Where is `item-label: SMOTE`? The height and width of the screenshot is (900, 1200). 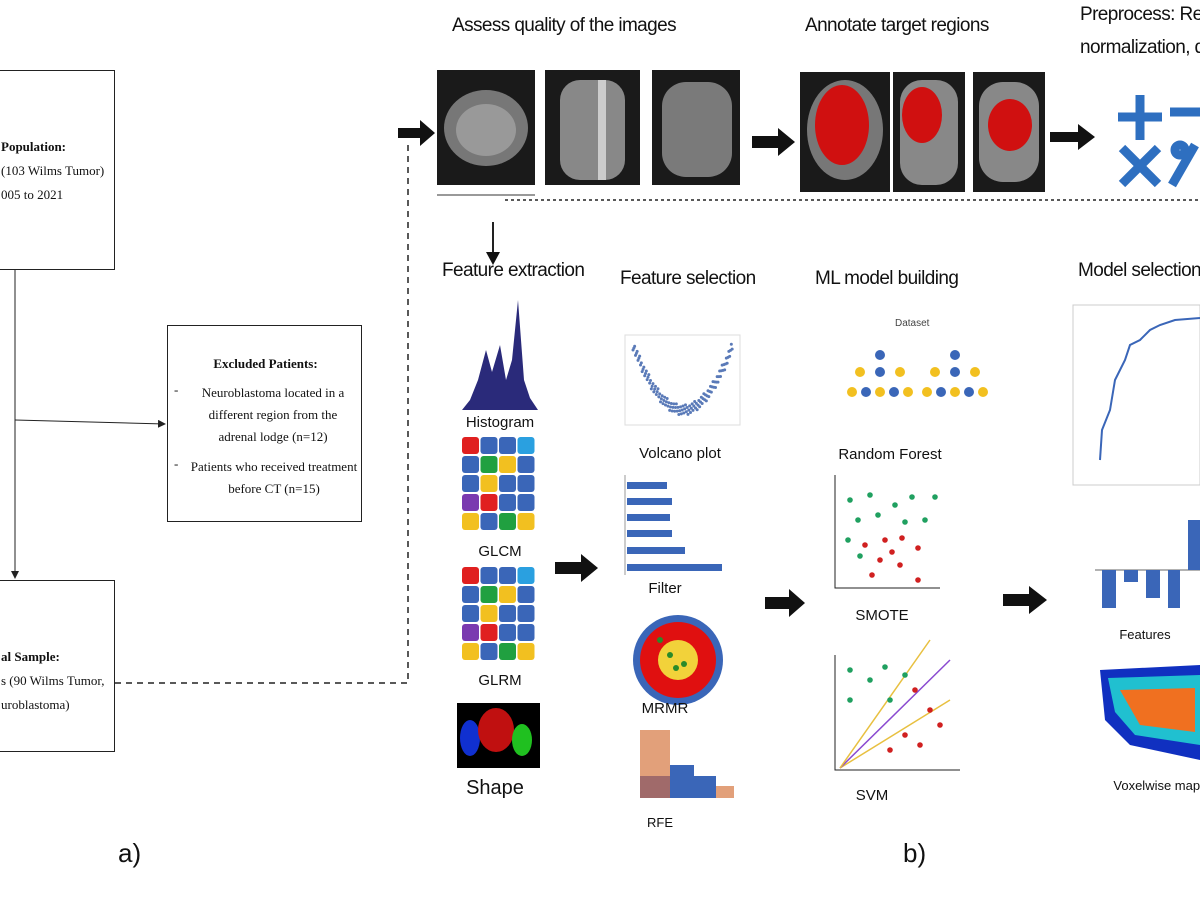 item-label: SMOTE is located at coordinates (882, 615).